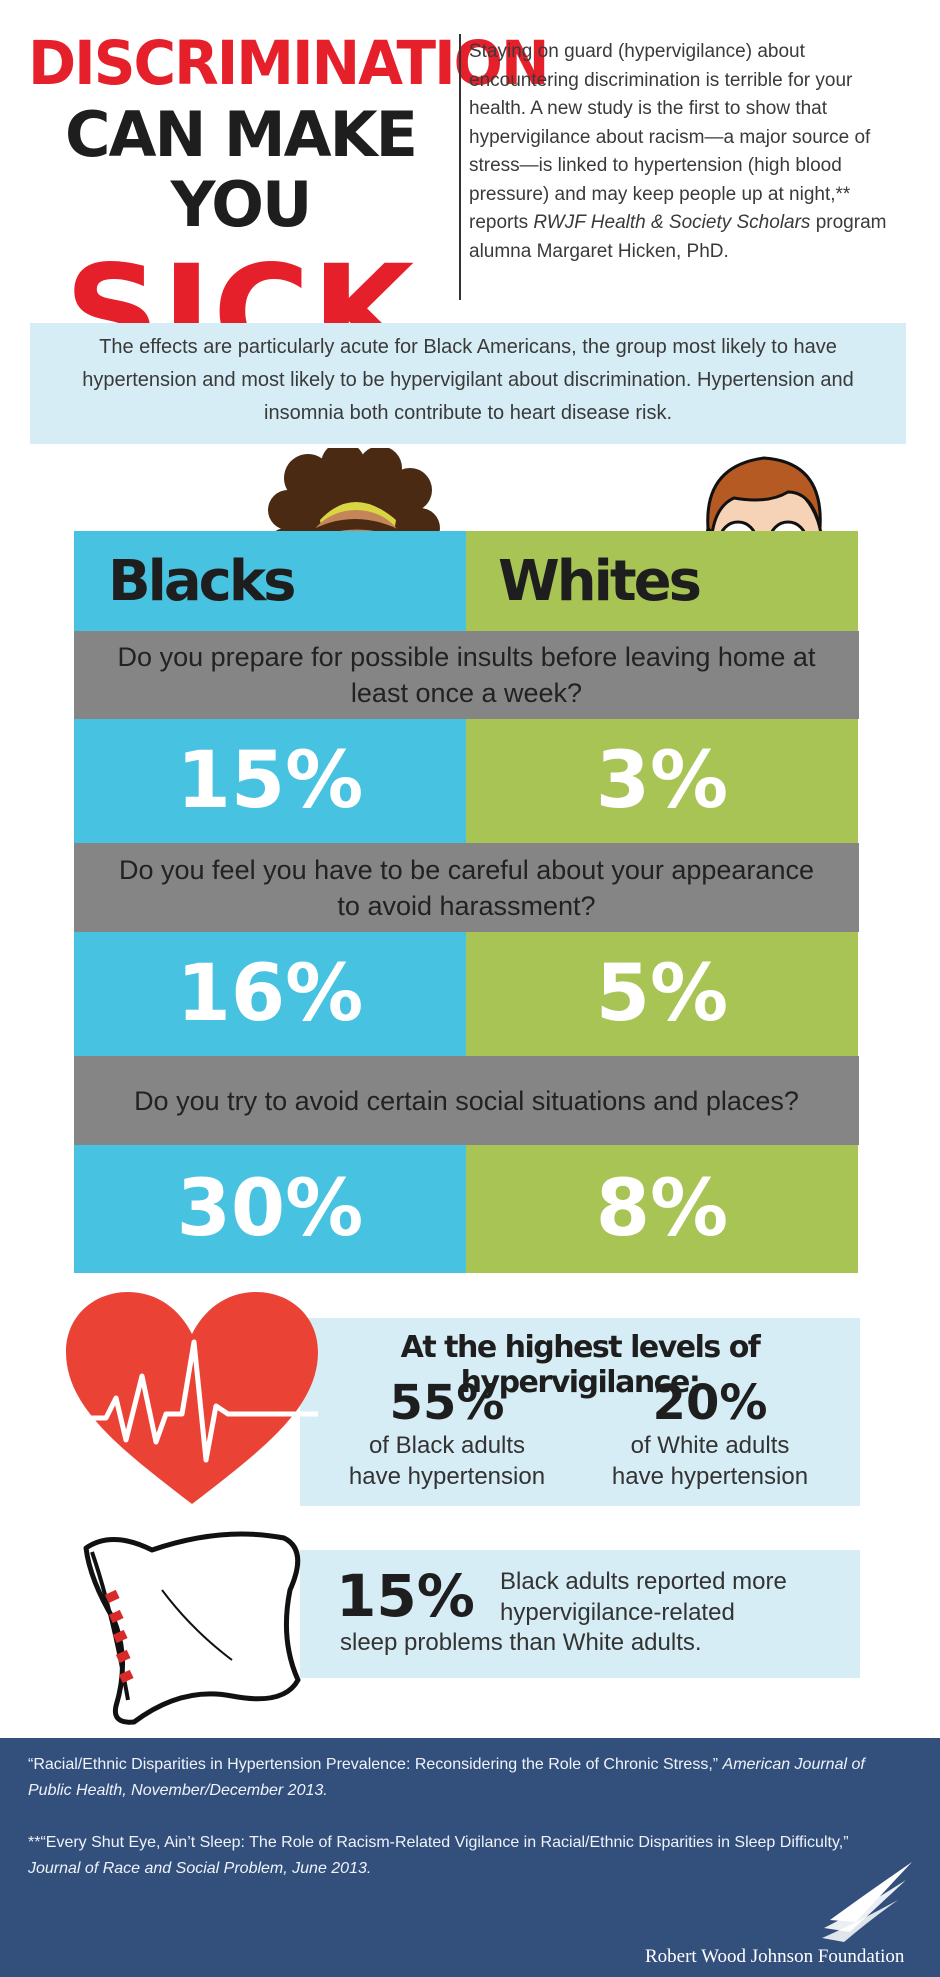 The image size is (940, 1977). Describe the element at coordinates (600, 581) in the screenshot. I see `whites-column-label: Whites` at that location.